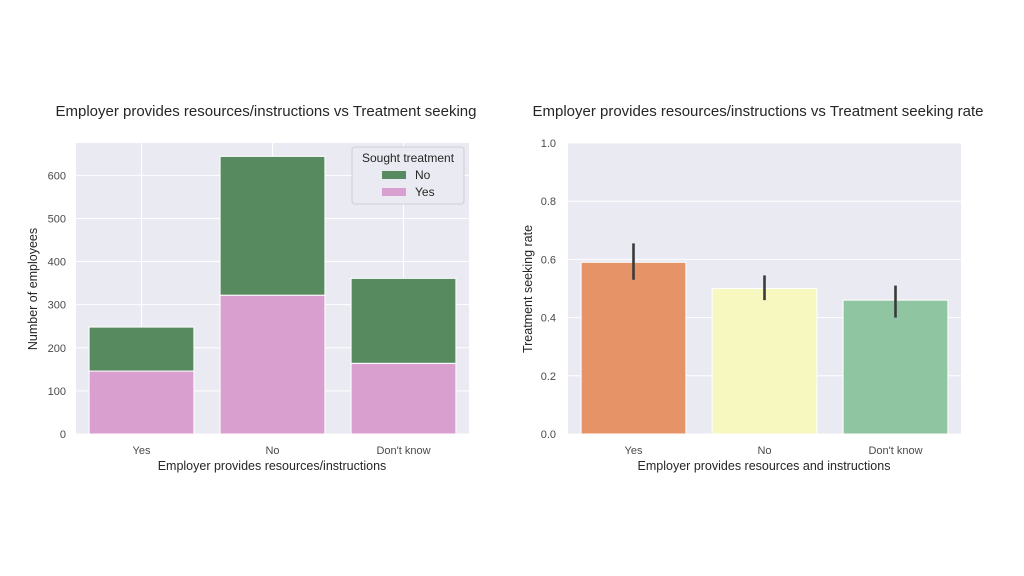  What do you see at coordinates (394, 175) in the screenshot?
I see `legend-swatch-no` at bounding box center [394, 175].